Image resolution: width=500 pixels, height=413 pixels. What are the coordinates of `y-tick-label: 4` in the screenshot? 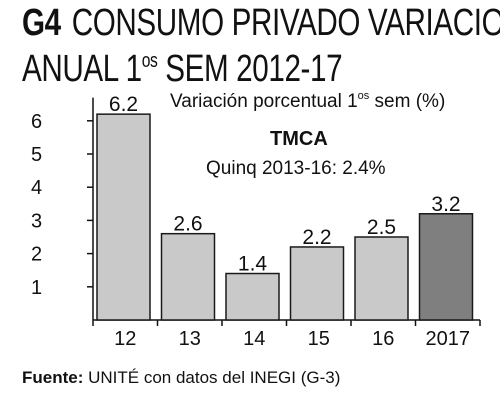 It's located at (36, 188).